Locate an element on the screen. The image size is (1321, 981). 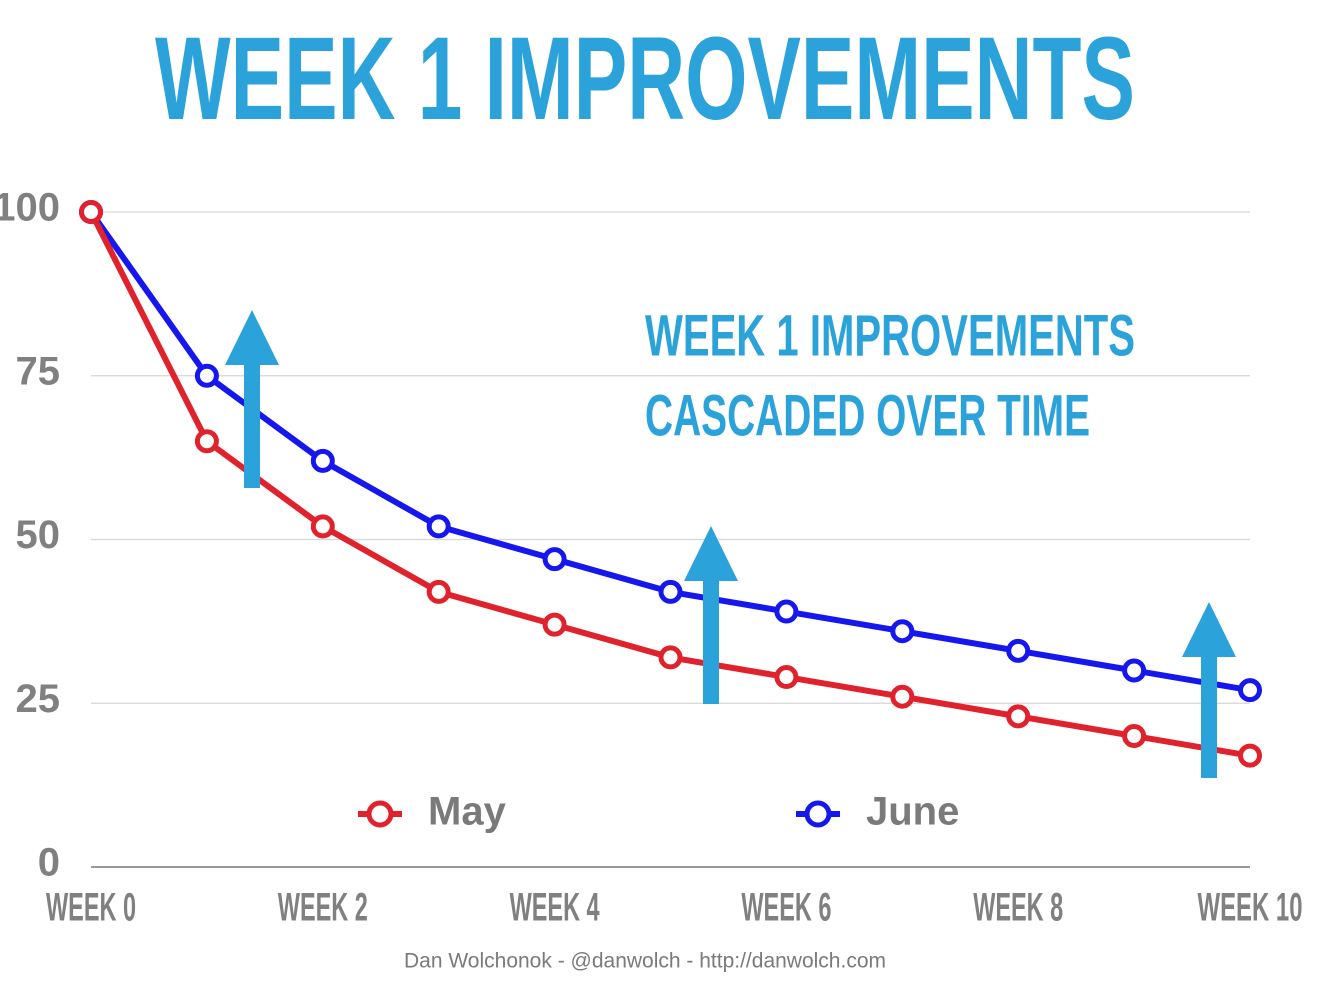
x-tick-label: WEEK 10 is located at coordinates (1250, 908).